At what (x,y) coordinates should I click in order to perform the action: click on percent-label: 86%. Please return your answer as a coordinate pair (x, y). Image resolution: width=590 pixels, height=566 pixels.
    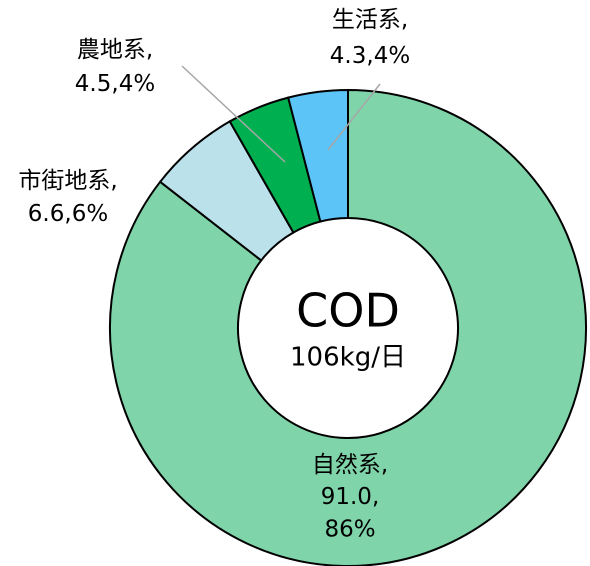
    Looking at the image, I should click on (349, 530).